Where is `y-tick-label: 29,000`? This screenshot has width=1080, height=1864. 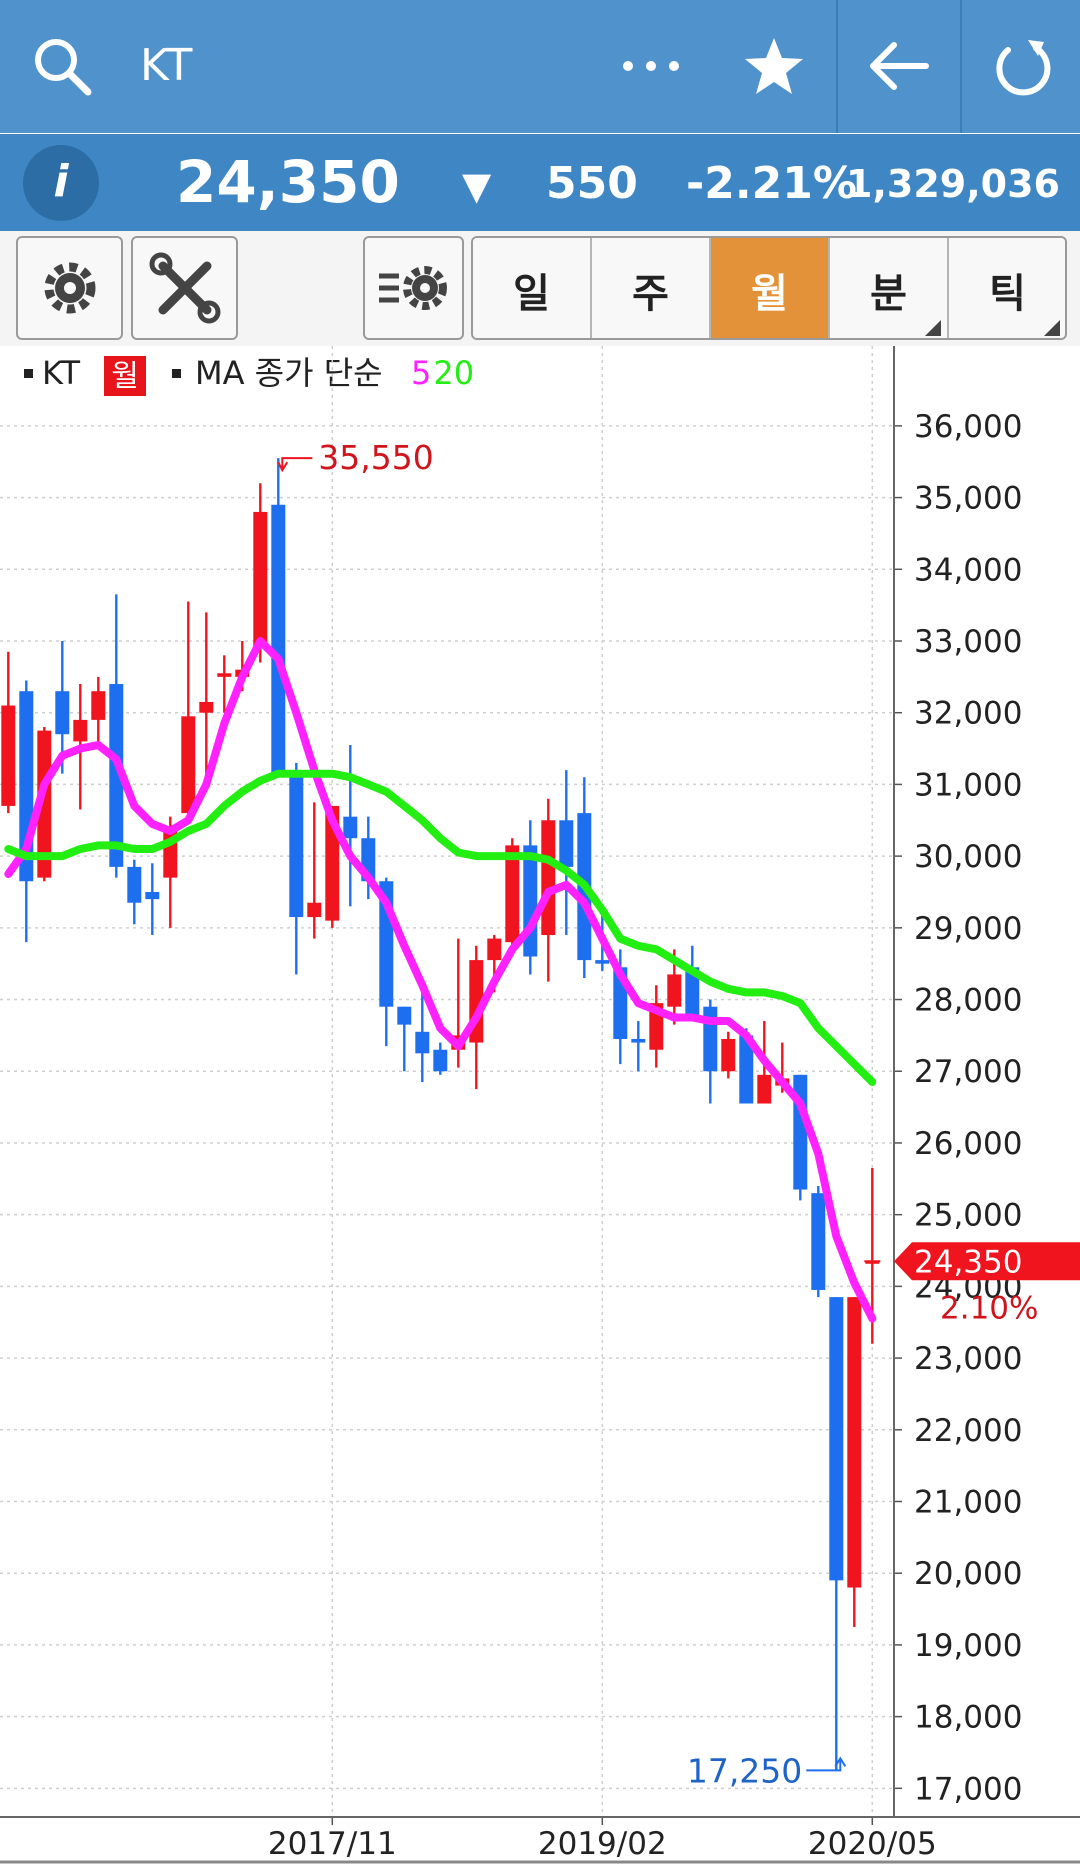 y-tick-label: 29,000 is located at coordinates (968, 929).